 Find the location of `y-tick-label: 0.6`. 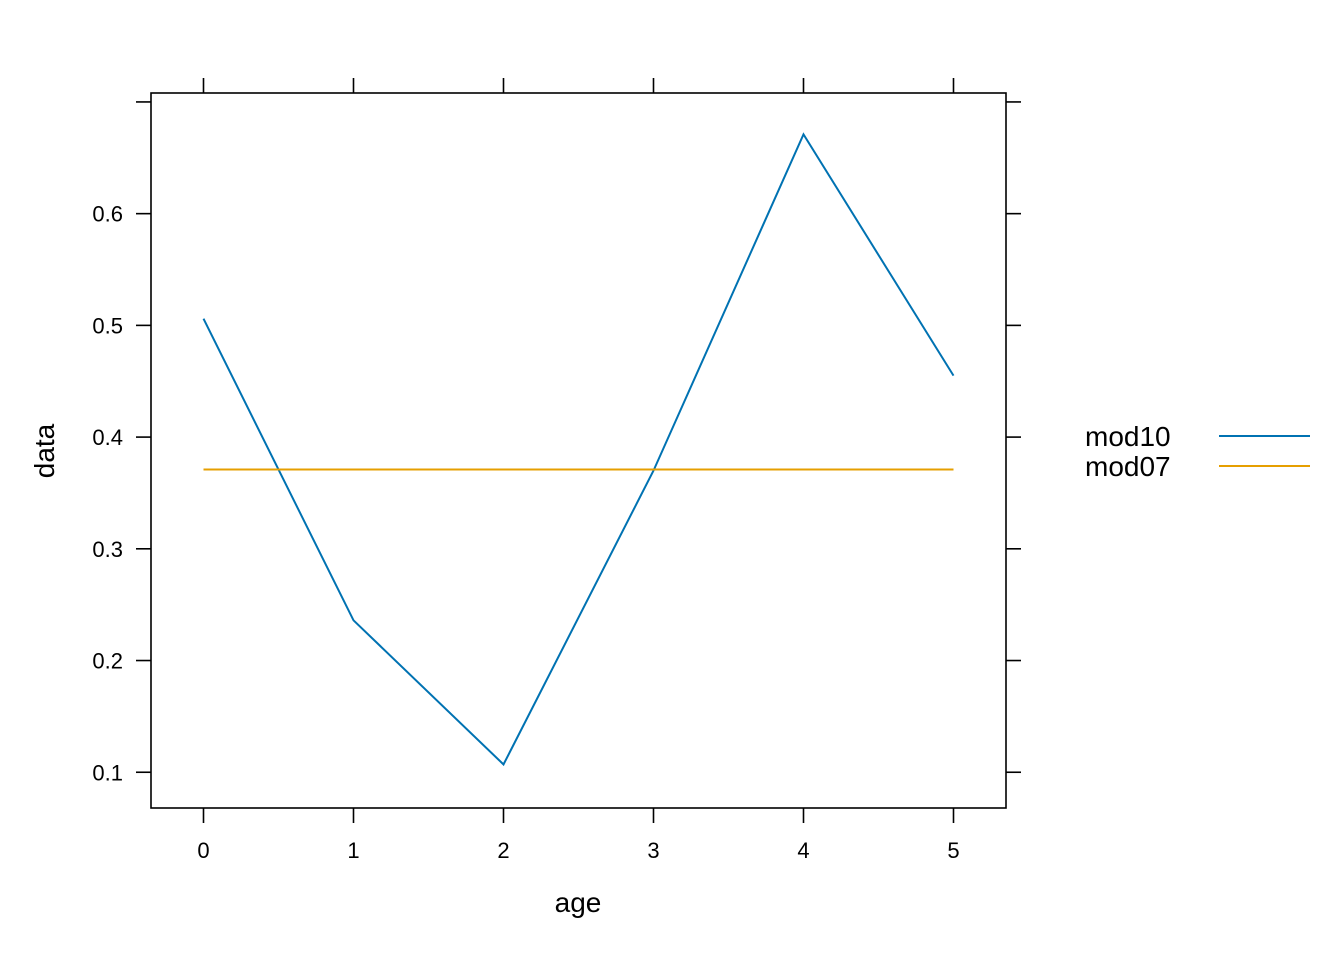

y-tick-label: 0.6 is located at coordinates (107, 214).